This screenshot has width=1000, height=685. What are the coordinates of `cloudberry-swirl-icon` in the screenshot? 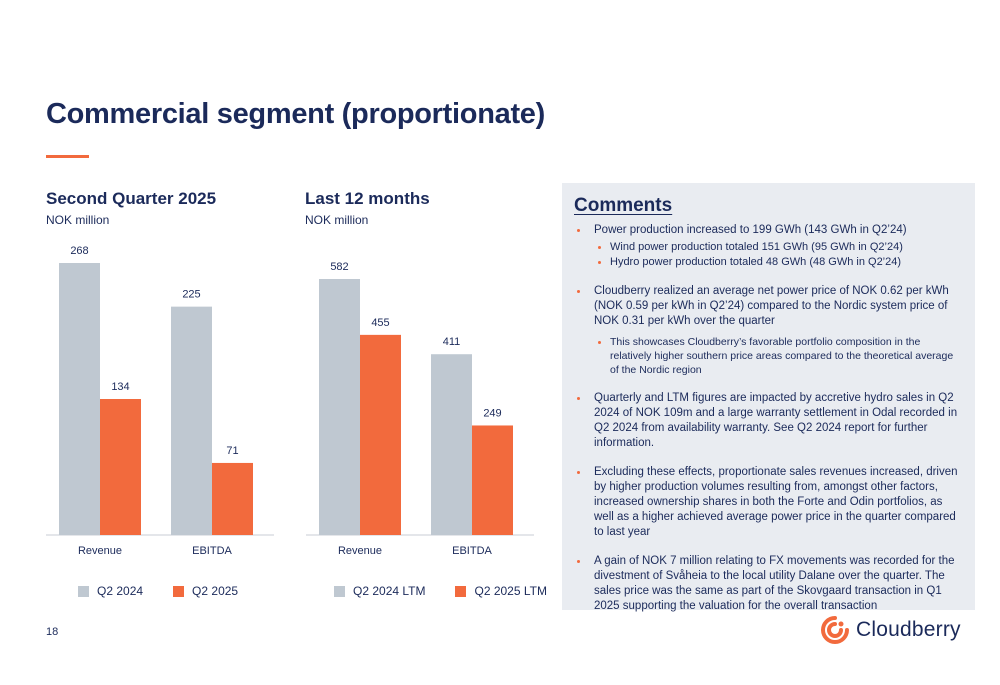 It's located at (835, 630).